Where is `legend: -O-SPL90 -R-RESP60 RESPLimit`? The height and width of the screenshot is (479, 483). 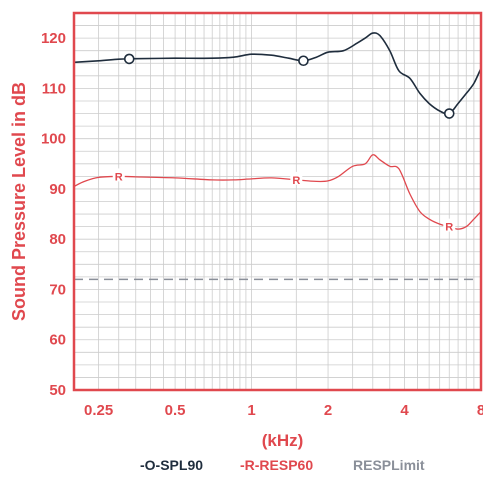
legend: -O-SPL90 -R-RESP60 RESPLimit is located at coordinates (282, 465).